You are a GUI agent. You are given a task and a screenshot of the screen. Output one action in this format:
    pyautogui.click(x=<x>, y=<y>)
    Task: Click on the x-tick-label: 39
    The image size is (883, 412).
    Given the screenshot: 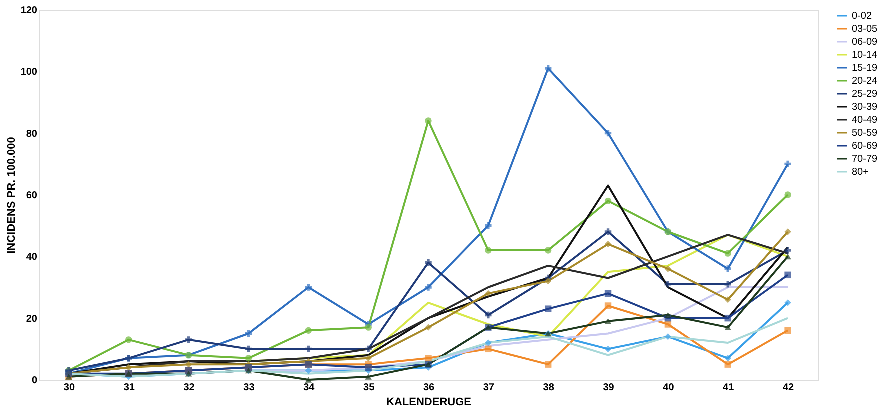 What is the action you would take?
    pyautogui.click(x=609, y=388)
    